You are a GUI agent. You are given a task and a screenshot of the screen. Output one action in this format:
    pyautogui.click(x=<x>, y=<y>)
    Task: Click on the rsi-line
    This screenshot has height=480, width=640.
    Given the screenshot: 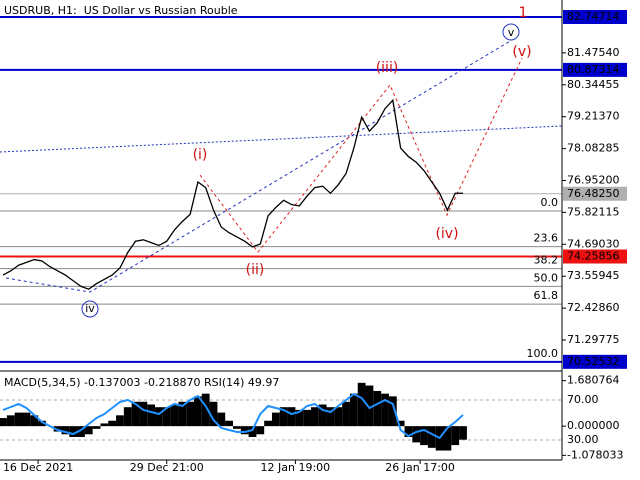 What is the action you would take?
    pyautogui.click(x=233, y=416)
    